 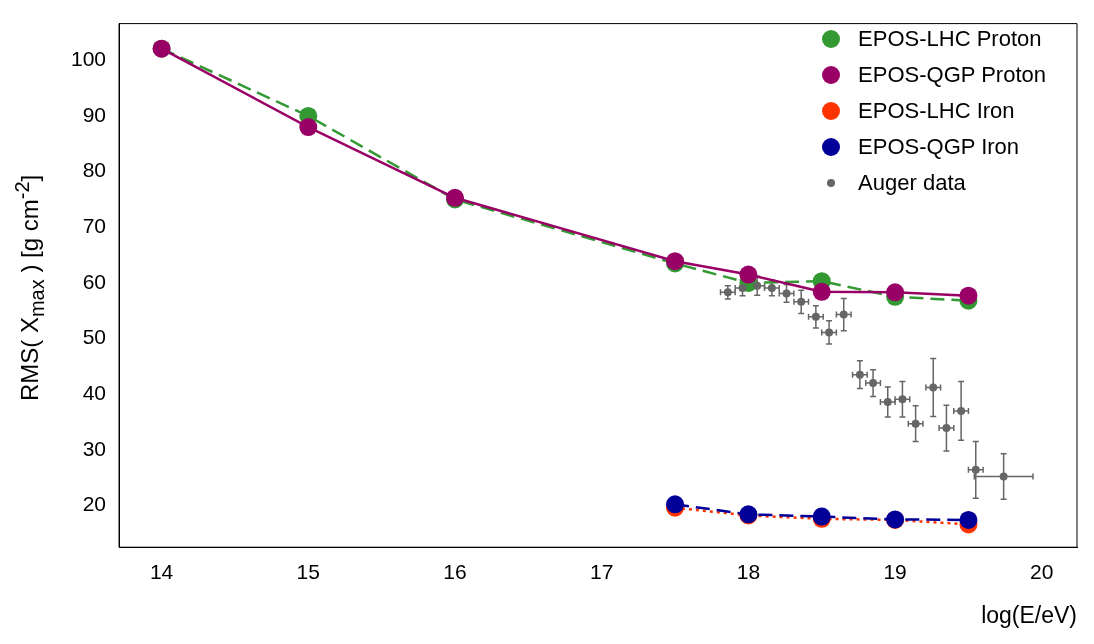 I want to click on x-axis-title: log(E/eV), so click(x=1029, y=614).